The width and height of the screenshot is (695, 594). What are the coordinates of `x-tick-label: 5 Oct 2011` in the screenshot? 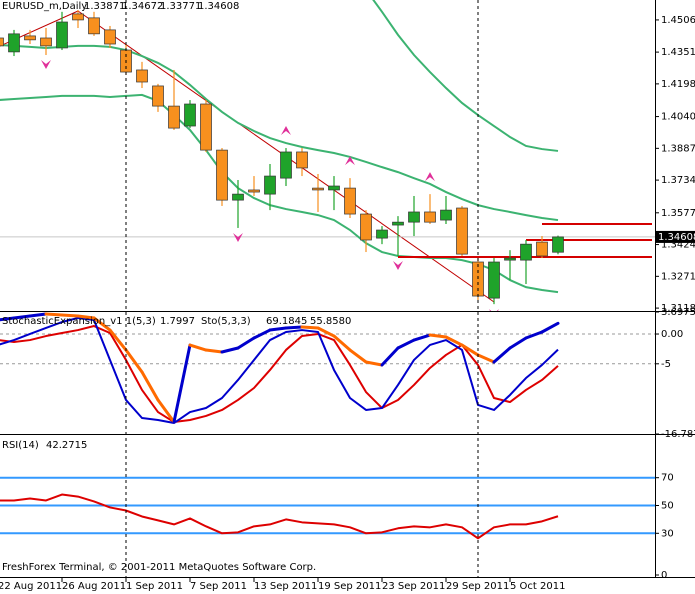 It's located at (537, 586).